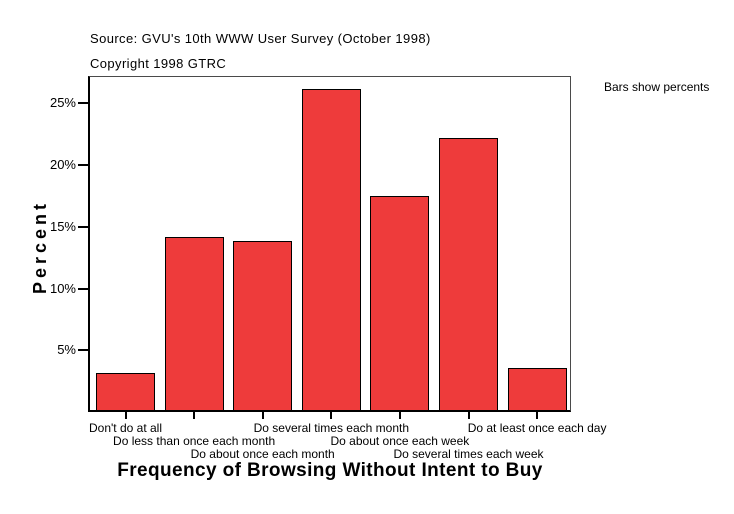 Image resolution: width=734 pixels, height=514 pixels. Describe the element at coordinates (62, 103) in the screenshot. I see `y-tick-label-25: 25%` at that location.